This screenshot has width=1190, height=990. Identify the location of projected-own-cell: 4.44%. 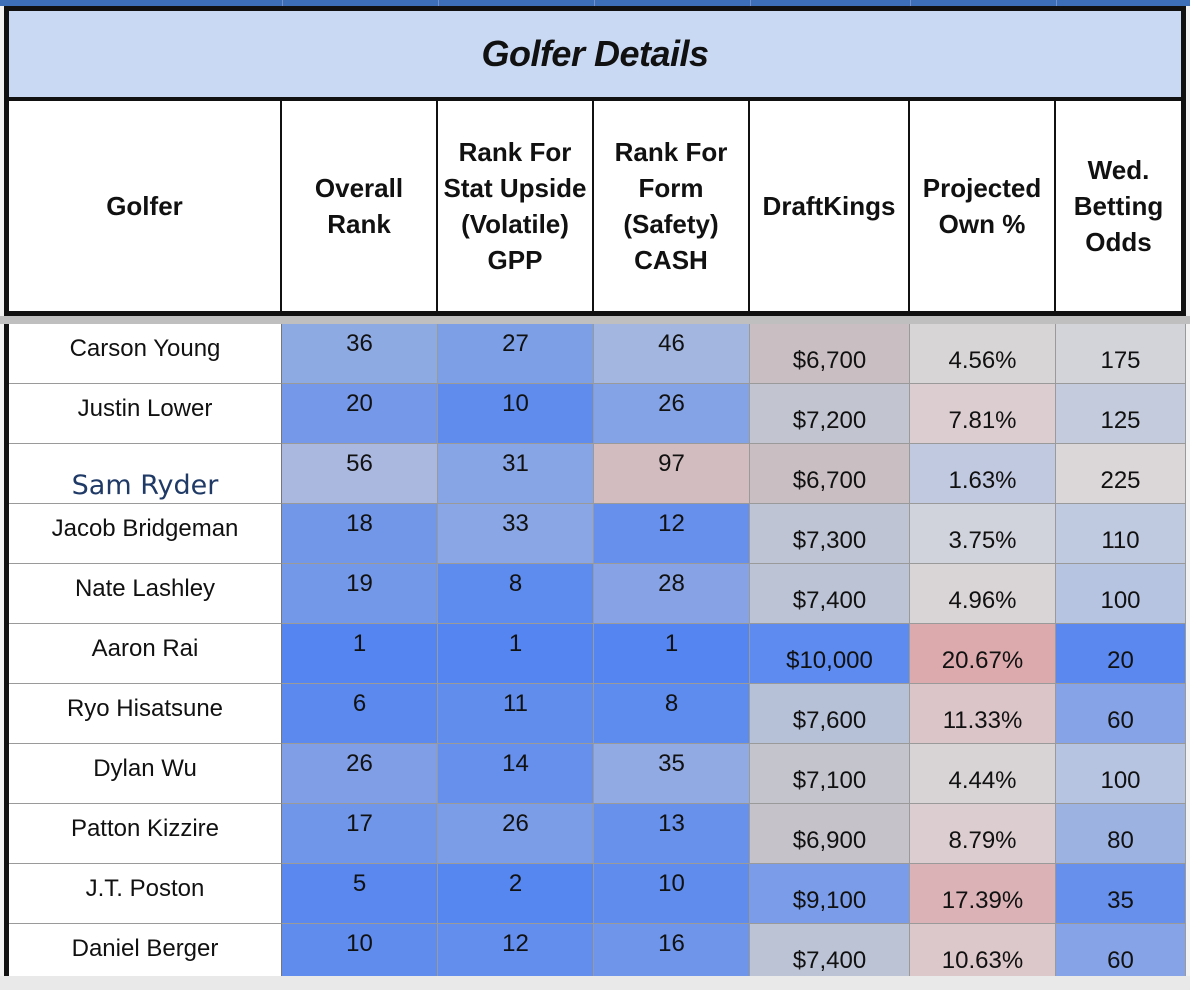
(983, 774).